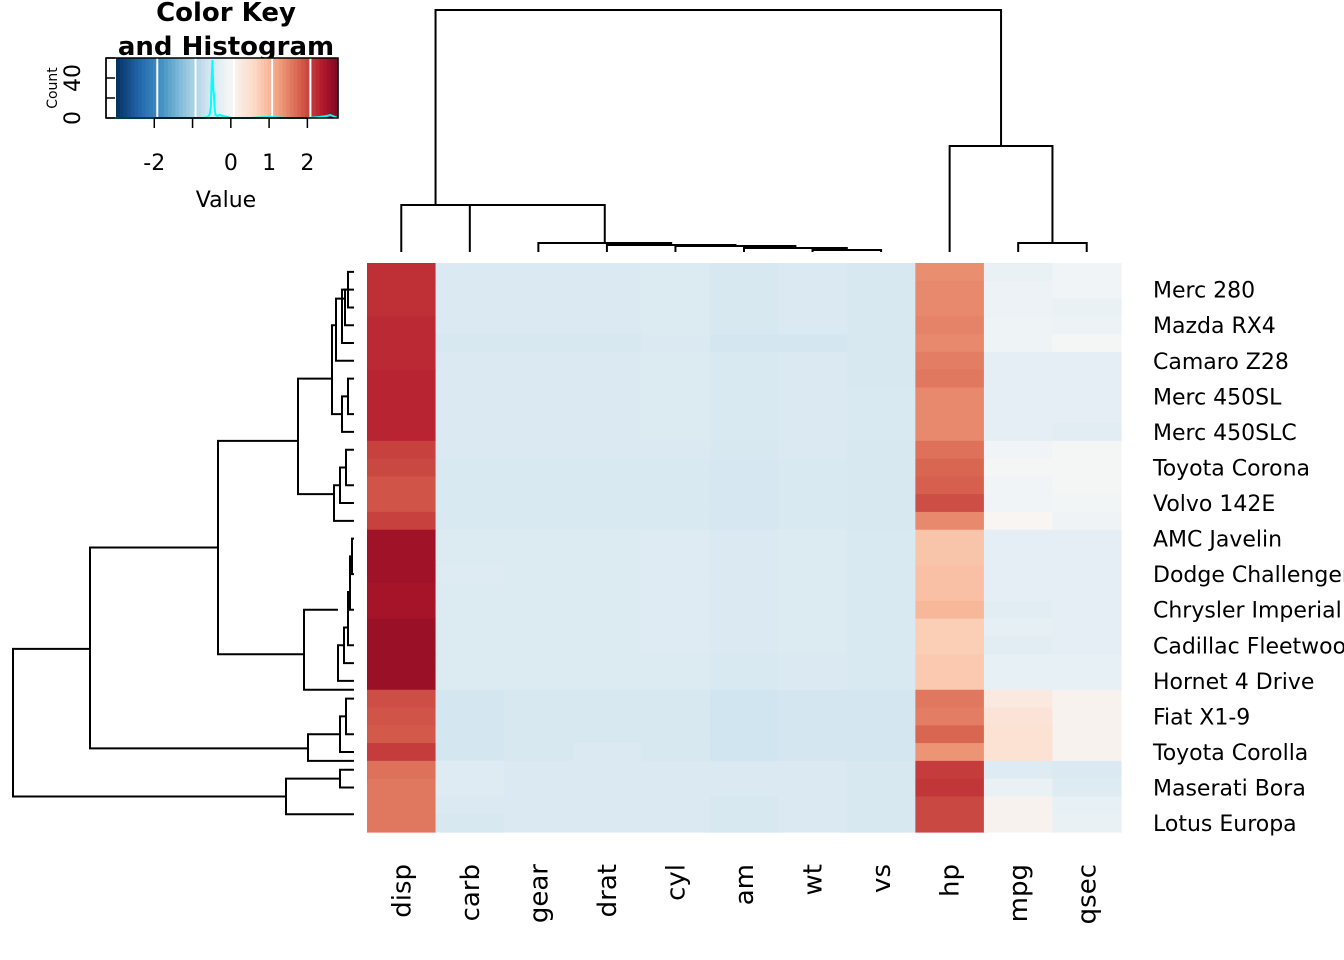 The height and width of the screenshot is (960, 1344). I want to click on column-label: drat, so click(608, 890).